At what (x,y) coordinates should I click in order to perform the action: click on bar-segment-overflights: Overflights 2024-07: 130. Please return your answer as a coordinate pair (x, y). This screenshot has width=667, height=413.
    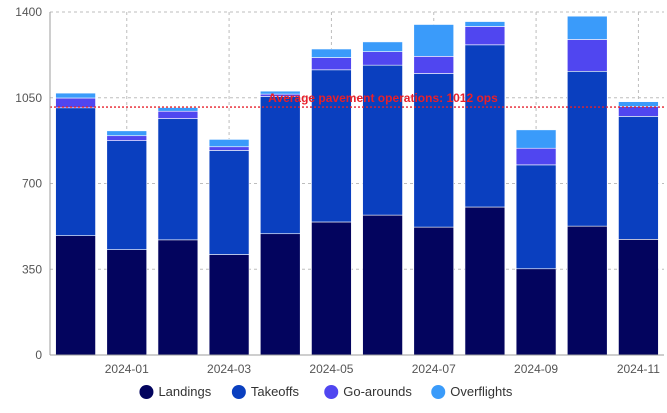
    Looking at the image, I should click on (434, 40).